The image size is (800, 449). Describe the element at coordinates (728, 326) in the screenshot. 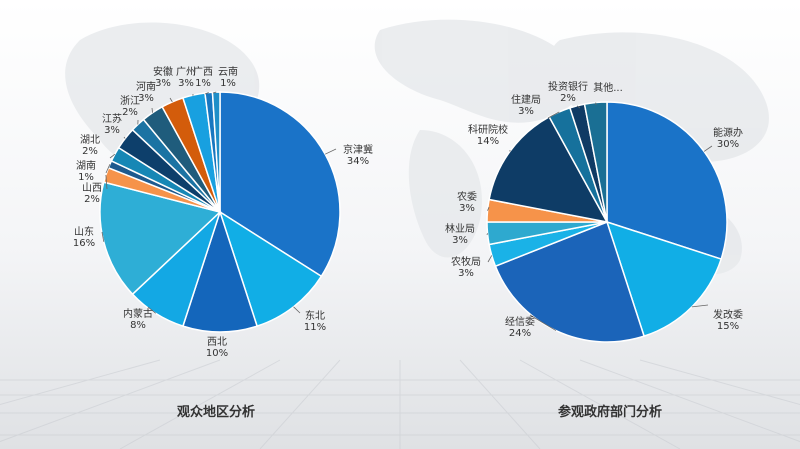

I see `slice-percent-label: 15%` at that location.